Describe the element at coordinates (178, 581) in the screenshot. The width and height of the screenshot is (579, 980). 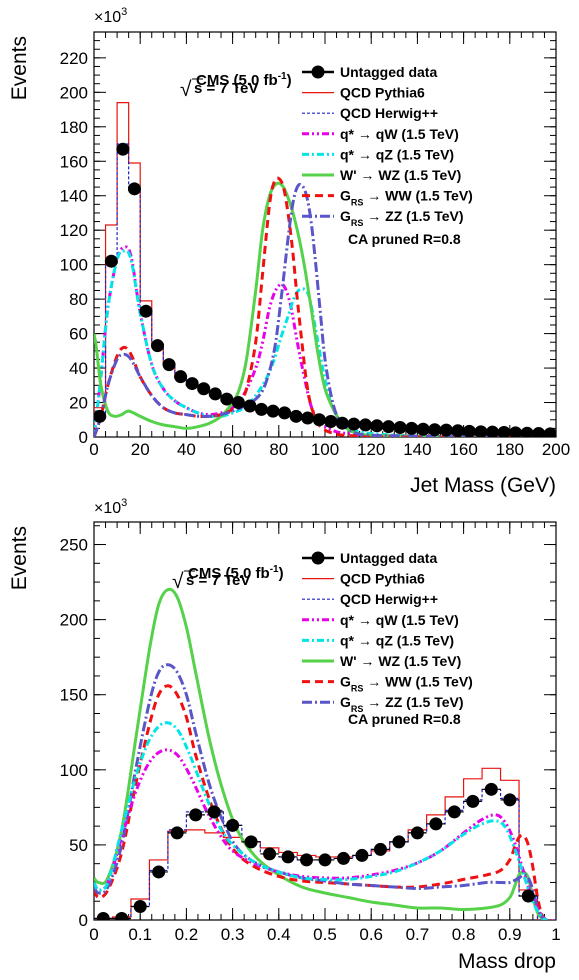
I see `sqrt-symbol: √` at that location.